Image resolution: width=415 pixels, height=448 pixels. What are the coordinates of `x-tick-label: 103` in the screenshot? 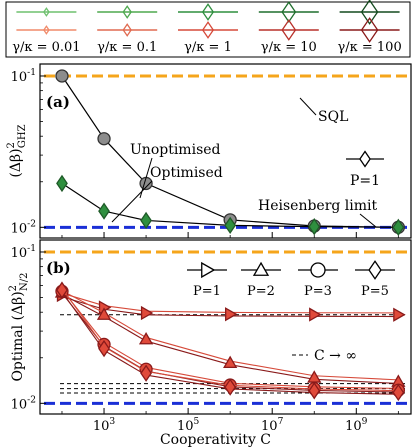 It's located at (104, 425).